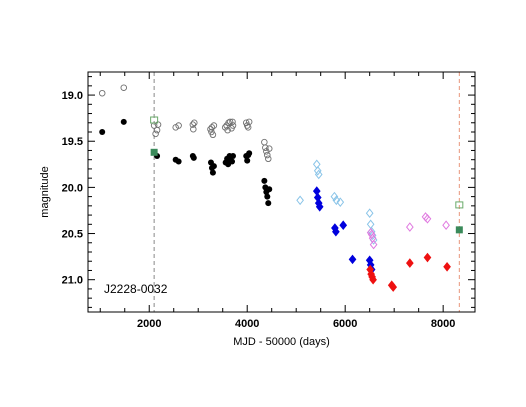  What do you see at coordinates (345, 324) in the screenshot?
I see `x-tick-label: 6000` at bounding box center [345, 324].